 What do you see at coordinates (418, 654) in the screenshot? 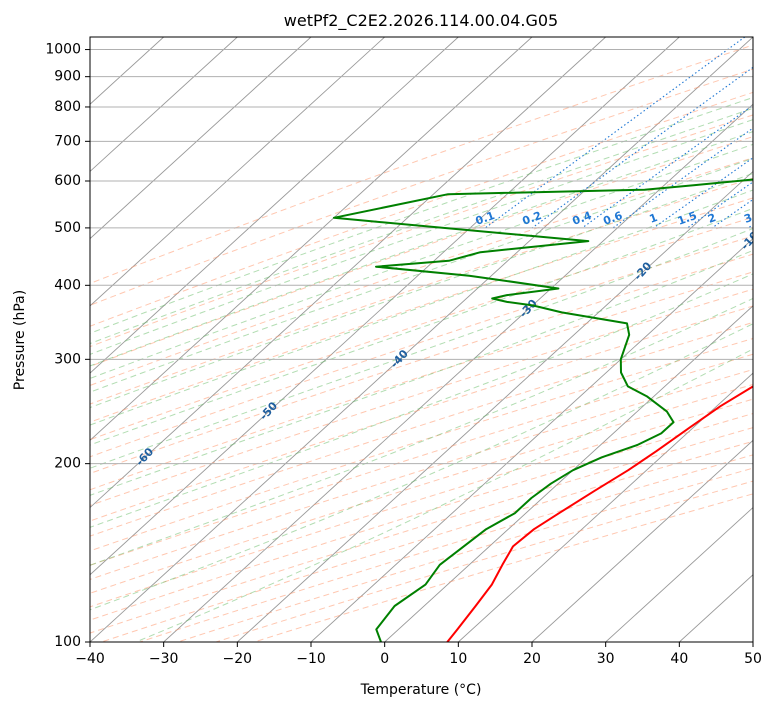
I see `x-axis: −40 −30 −20 −10 0 10 20 30 40 50` at bounding box center [418, 654].